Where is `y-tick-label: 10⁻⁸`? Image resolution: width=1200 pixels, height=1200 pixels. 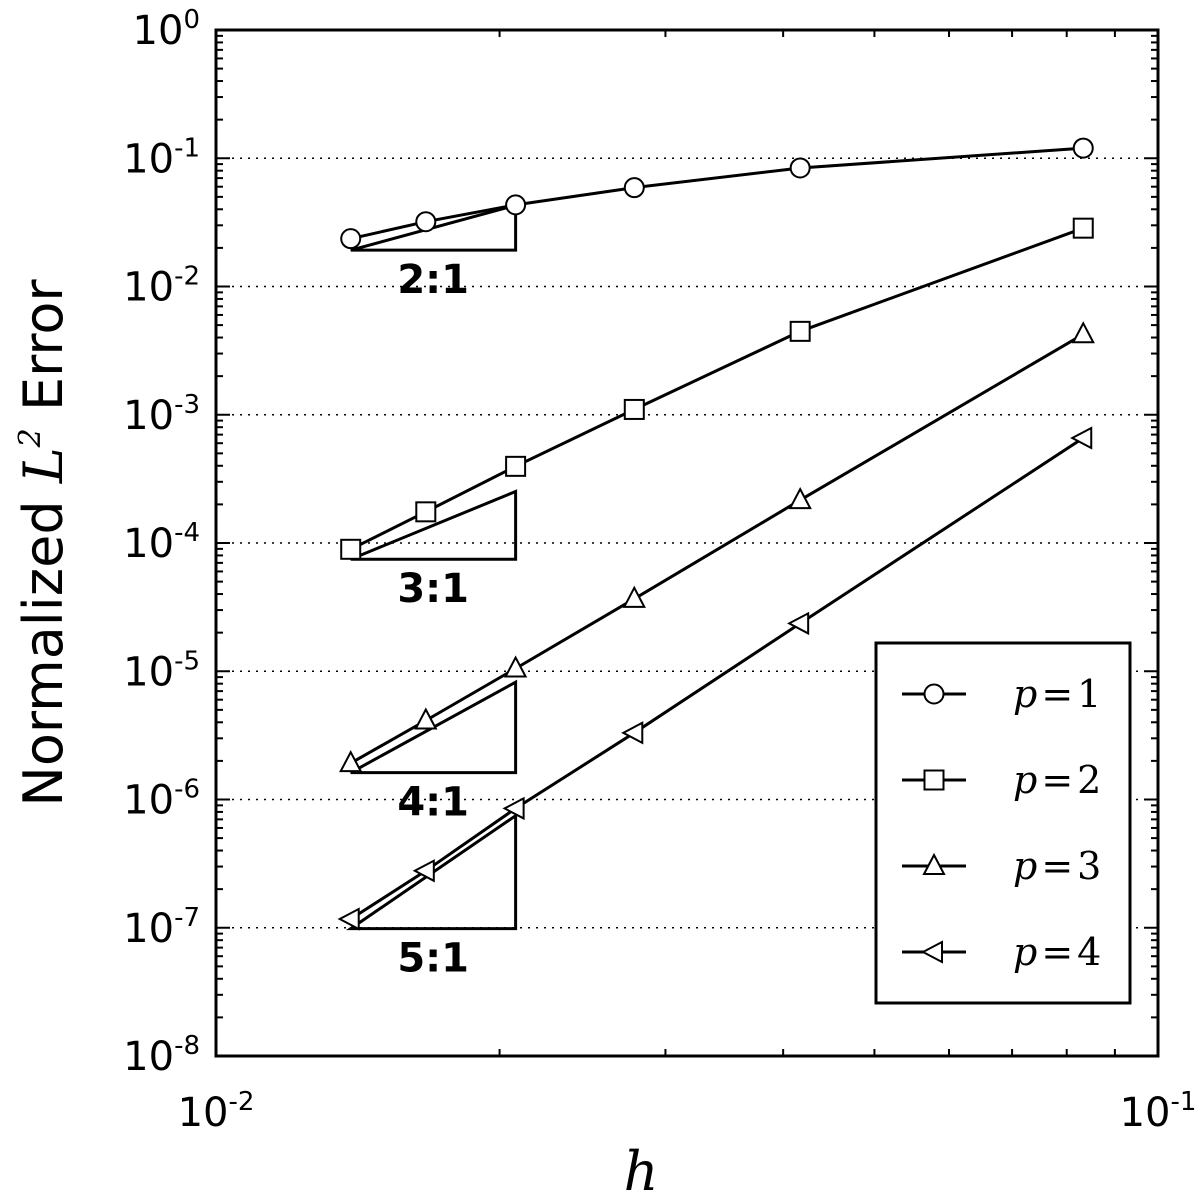 y-tick-label: 10⁻⁸ is located at coordinates (161, 1055).